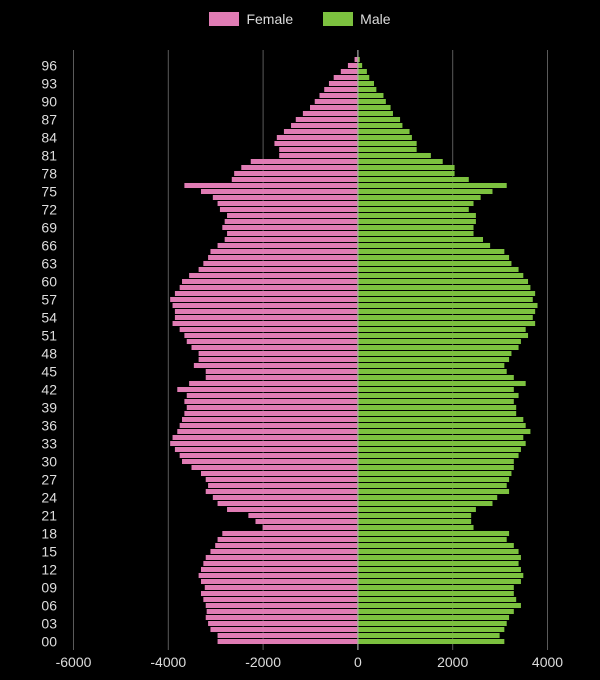  I want to click on female-swatch, so click(224, 19).